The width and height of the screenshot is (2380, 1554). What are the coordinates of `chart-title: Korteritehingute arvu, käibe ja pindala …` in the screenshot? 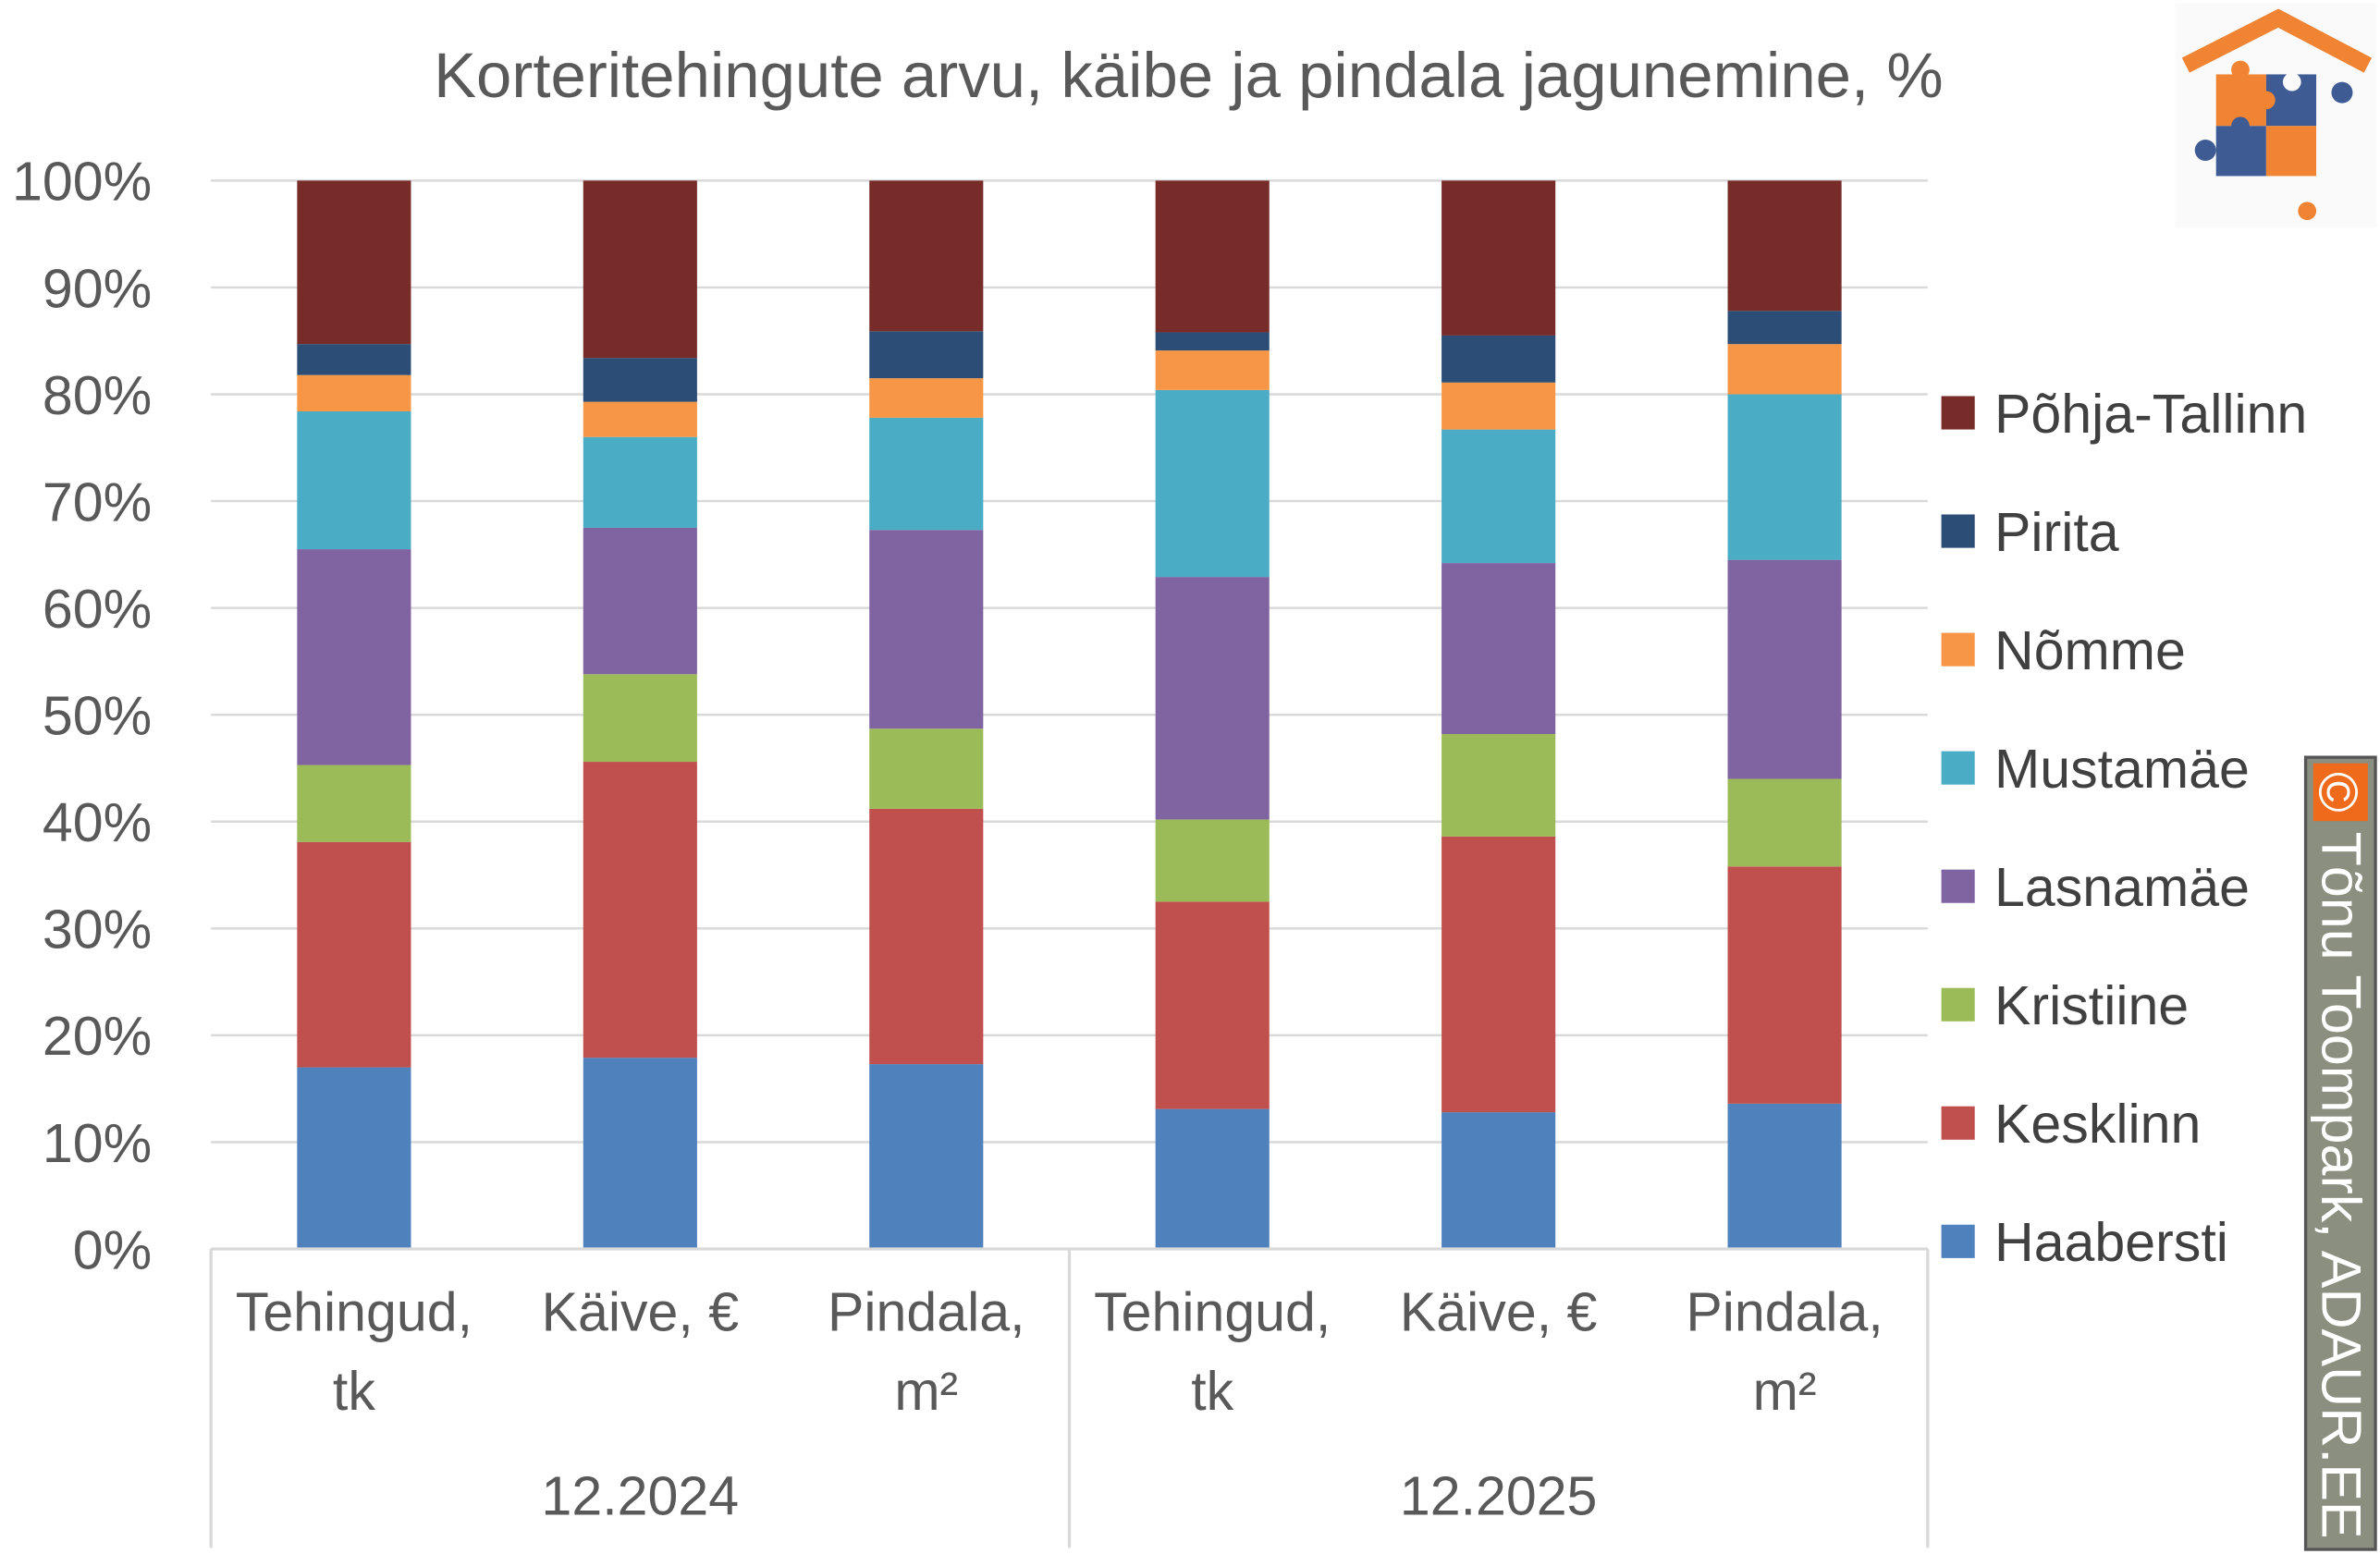 It's located at (1189, 75).